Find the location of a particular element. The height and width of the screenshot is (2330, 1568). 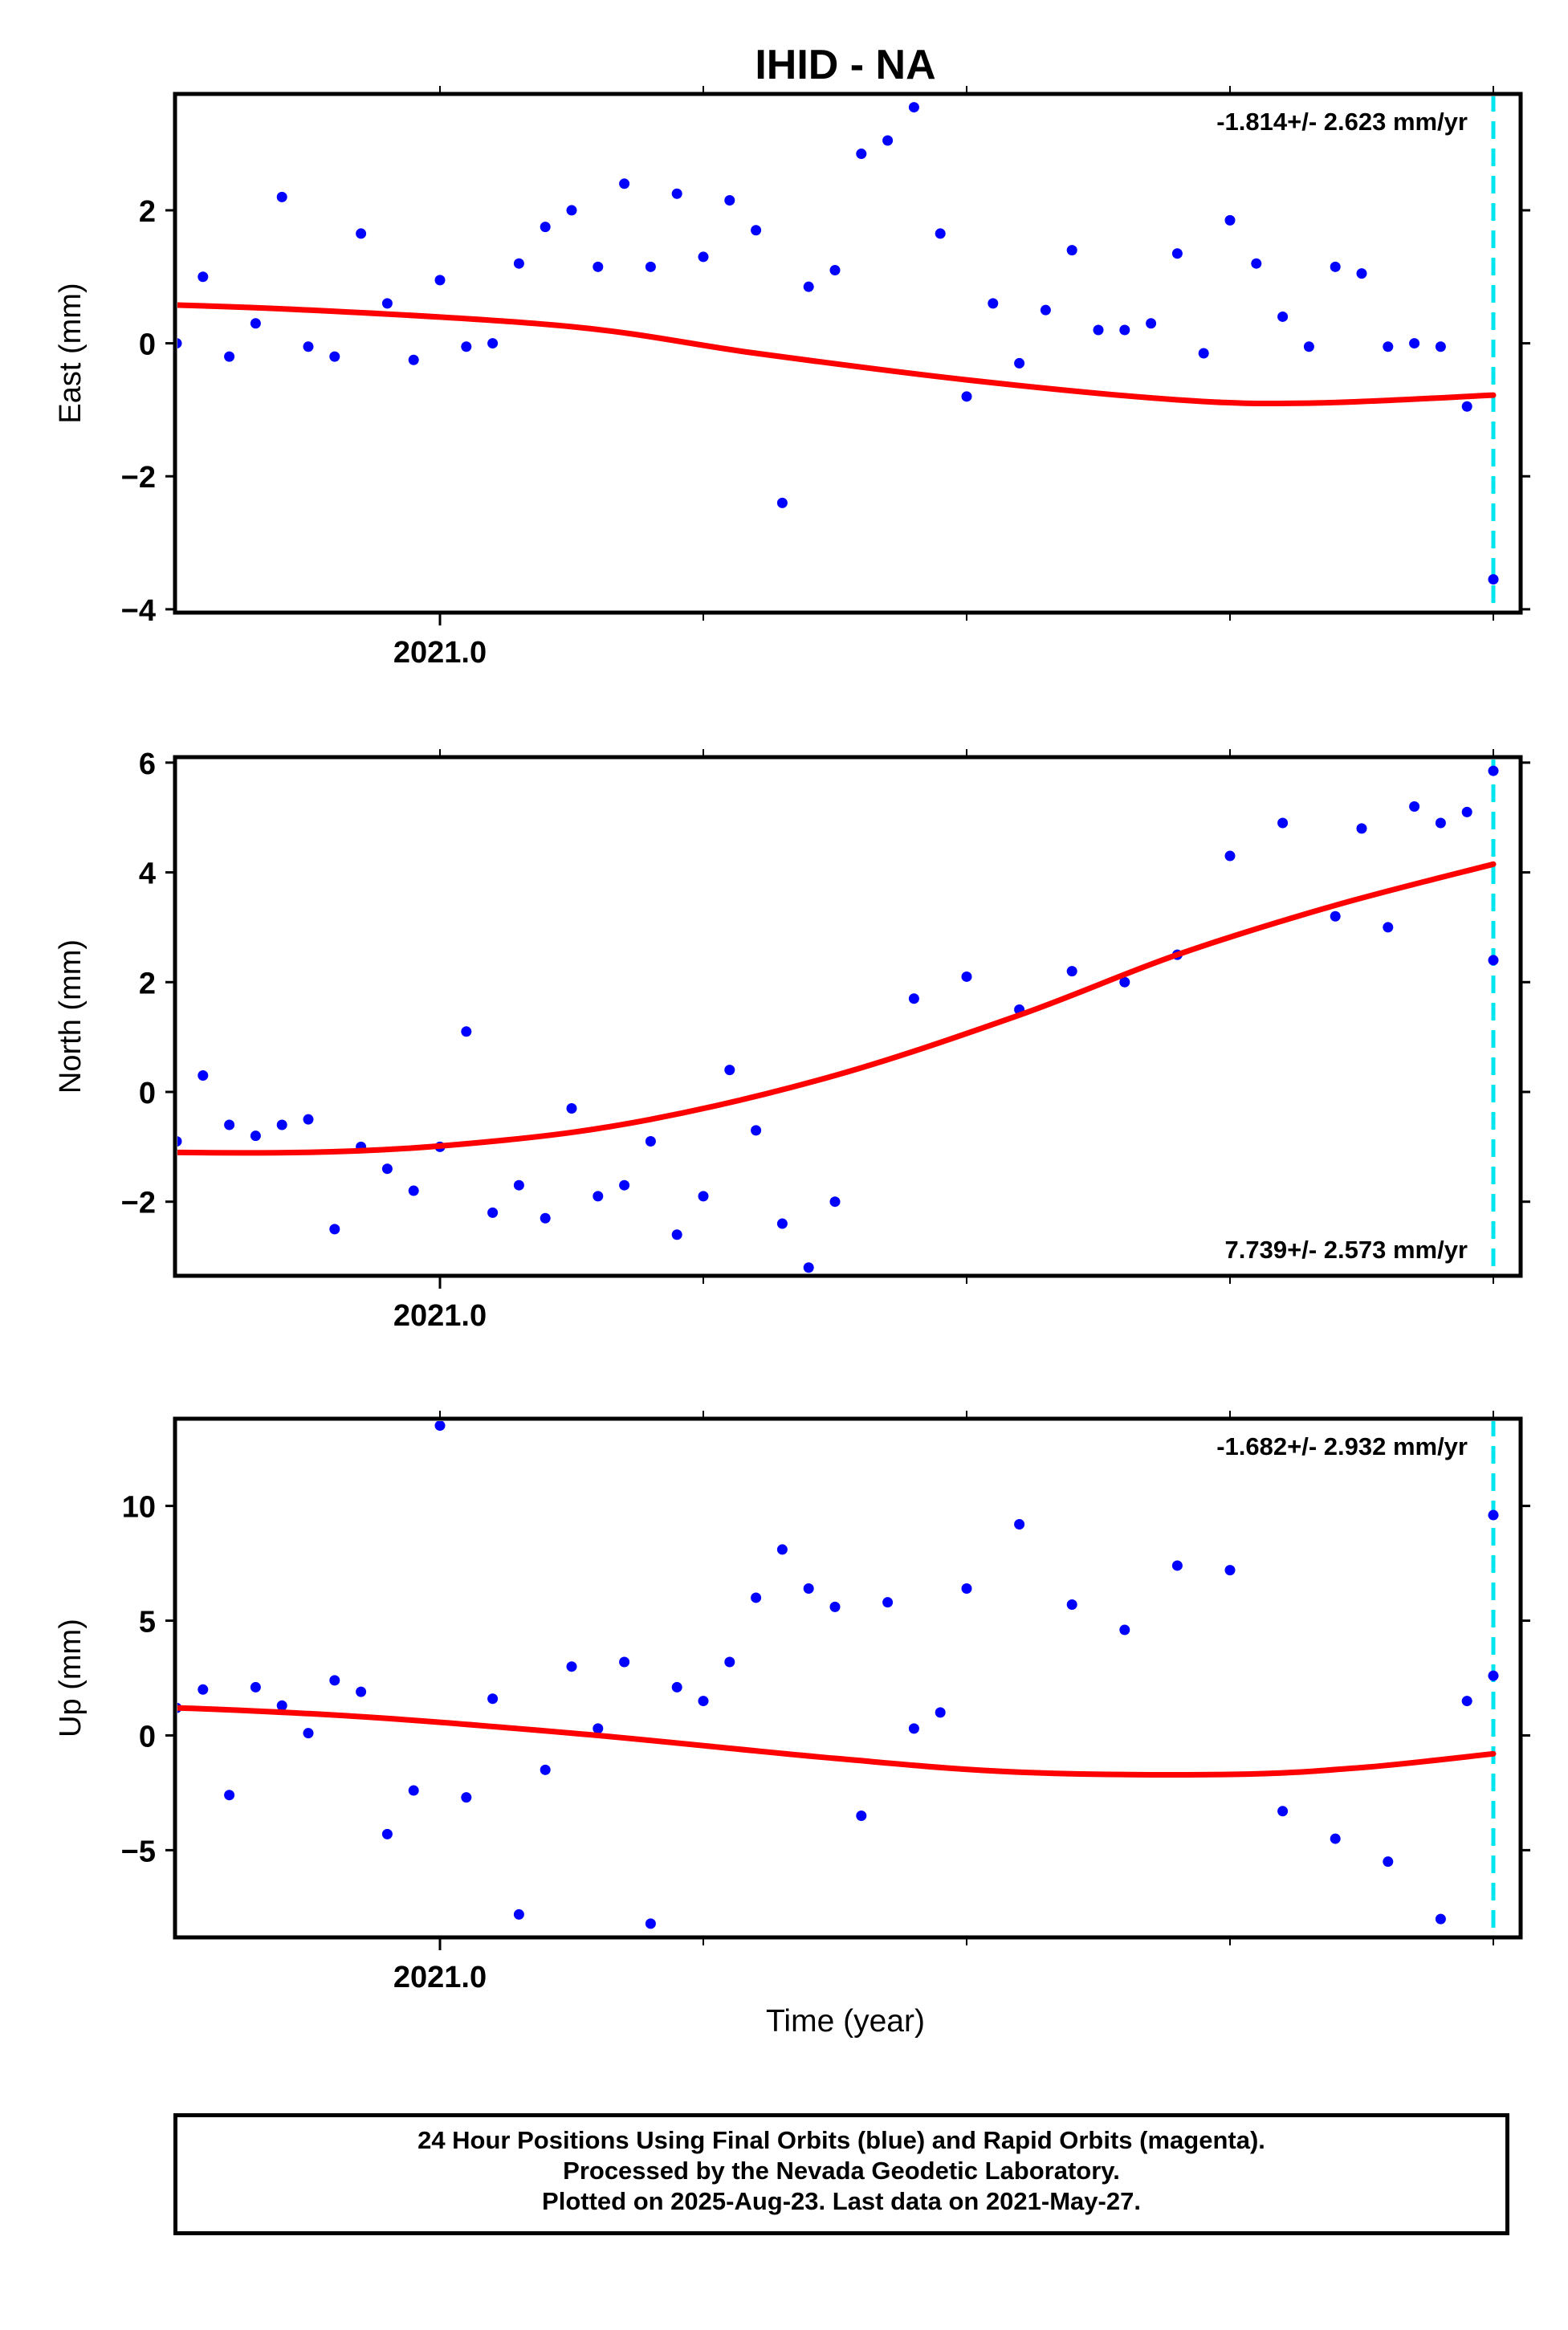

up-y-axis-label: Up (mm) is located at coordinates (71, 1678).